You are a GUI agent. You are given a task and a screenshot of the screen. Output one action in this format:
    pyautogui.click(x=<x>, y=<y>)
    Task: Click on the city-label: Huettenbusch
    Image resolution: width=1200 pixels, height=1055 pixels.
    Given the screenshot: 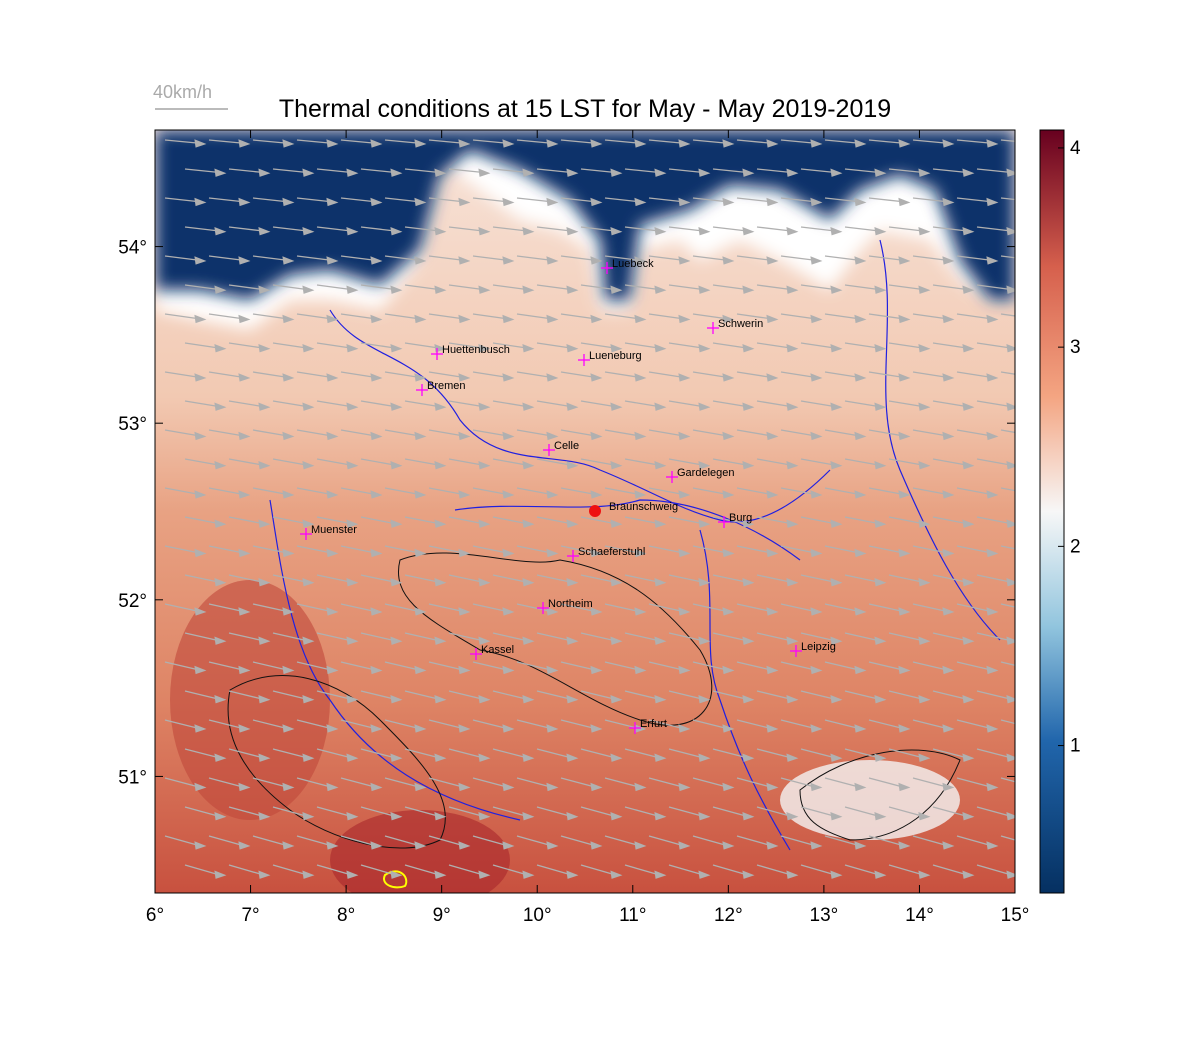 What is the action you would take?
    pyautogui.click(x=476, y=350)
    